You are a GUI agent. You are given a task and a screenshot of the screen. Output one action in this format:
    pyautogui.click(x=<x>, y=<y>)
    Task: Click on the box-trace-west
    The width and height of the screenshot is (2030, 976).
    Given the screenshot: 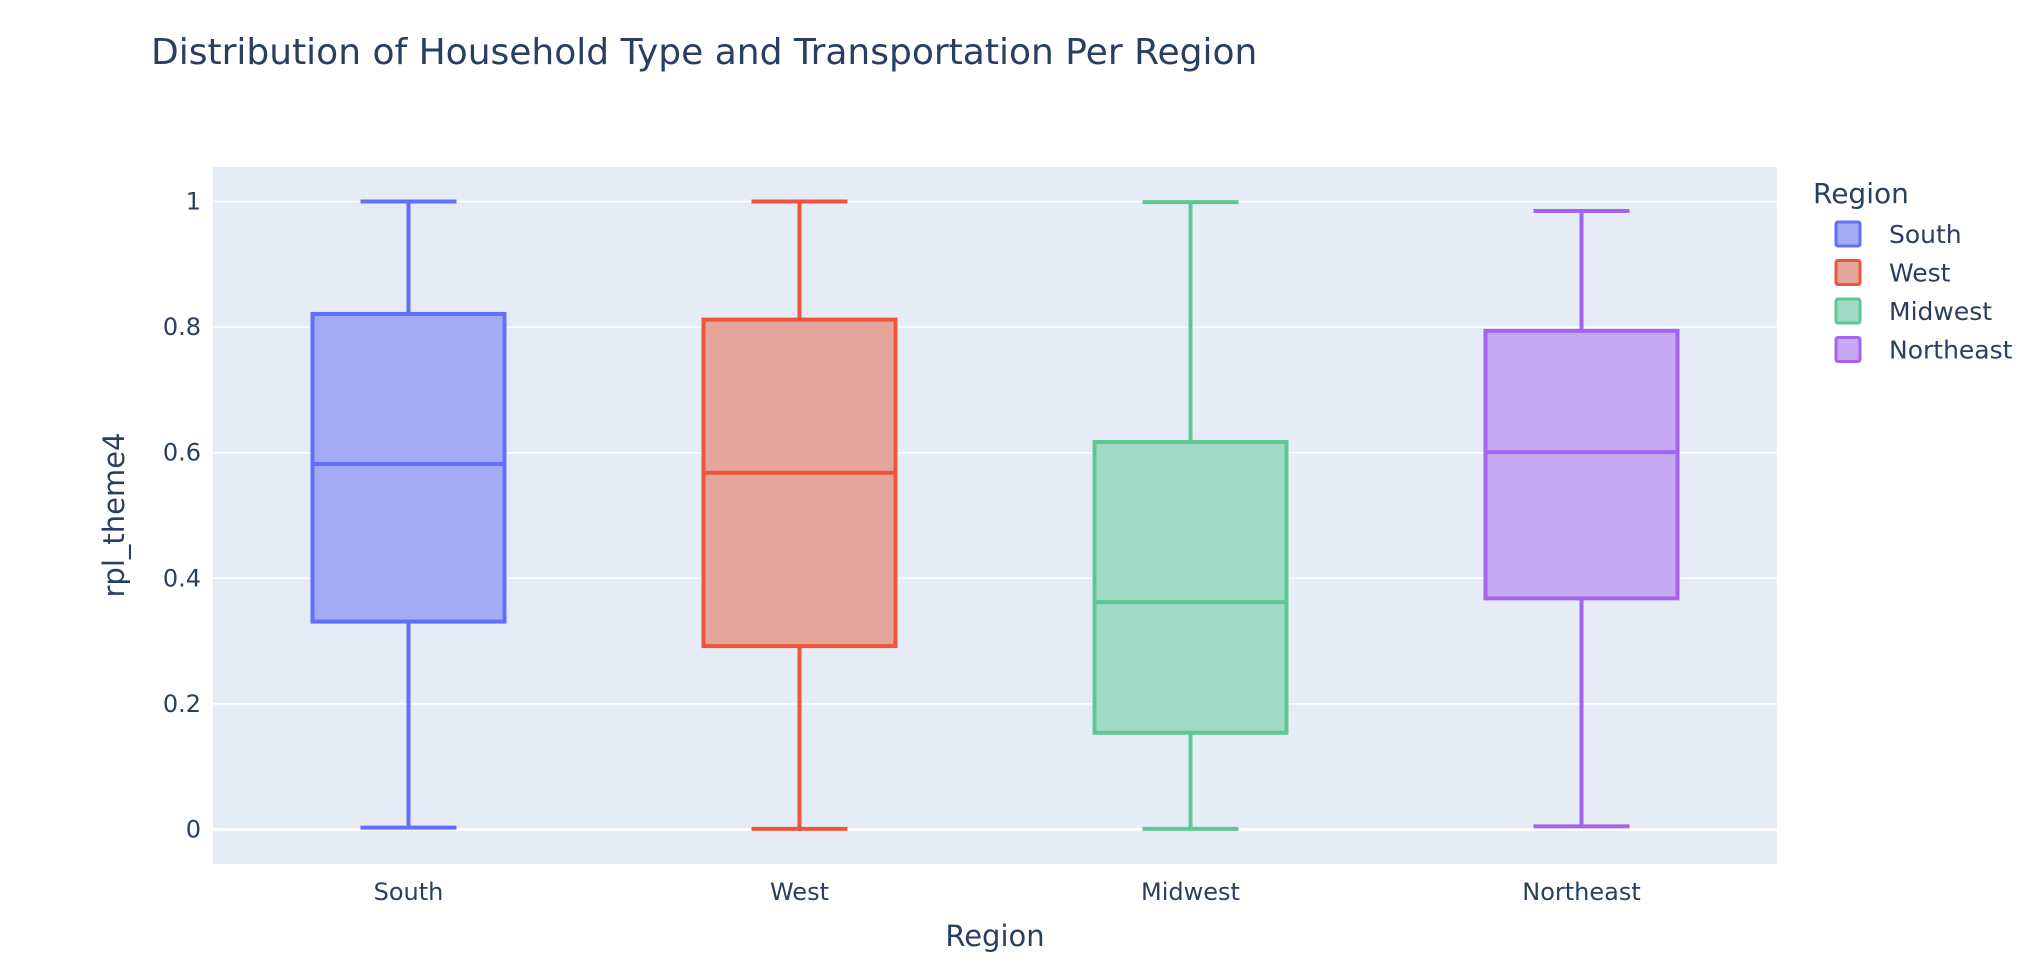 What is the action you would take?
    pyautogui.click(x=799, y=515)
    